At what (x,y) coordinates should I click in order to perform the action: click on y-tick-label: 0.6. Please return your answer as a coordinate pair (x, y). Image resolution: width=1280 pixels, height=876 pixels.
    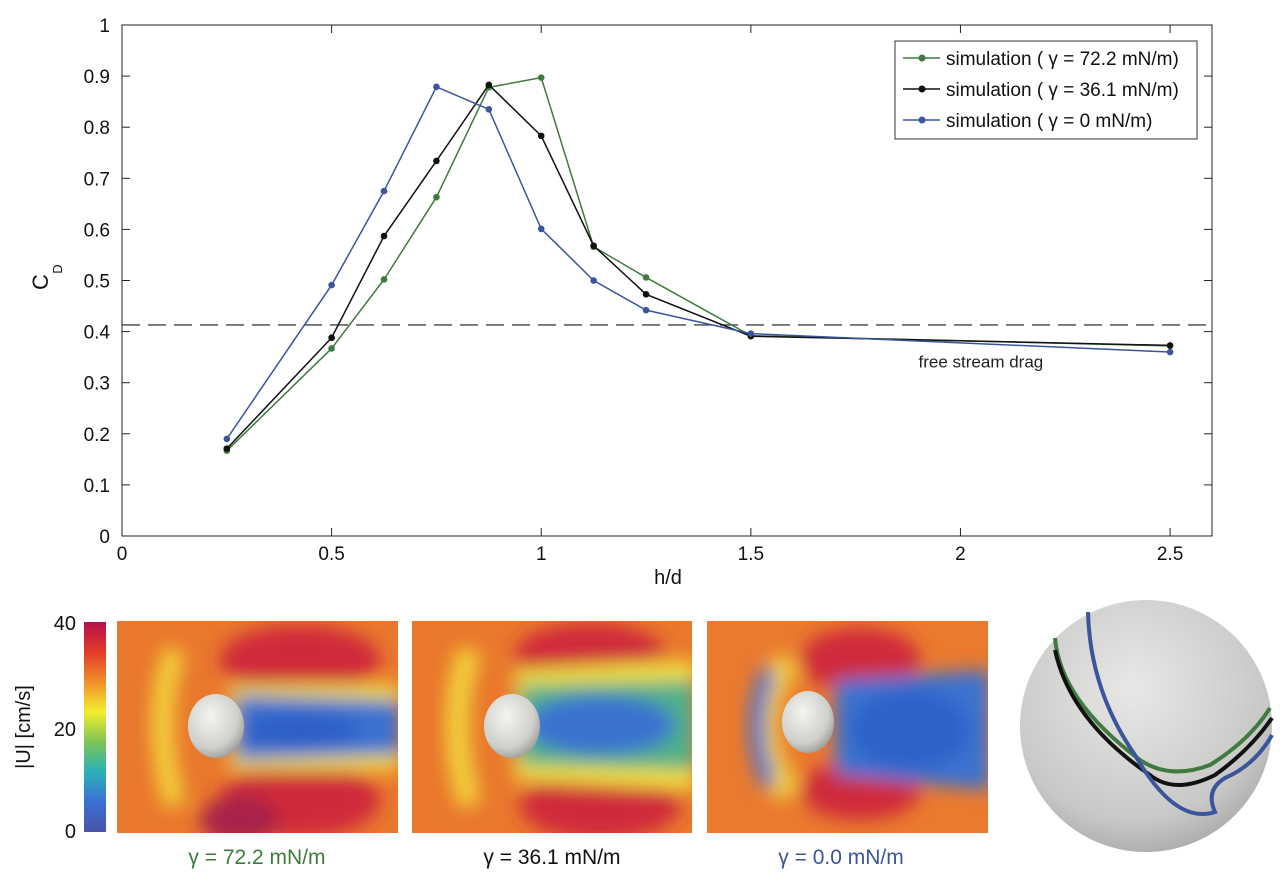
    Looking at the image, I should click on (97, 230).